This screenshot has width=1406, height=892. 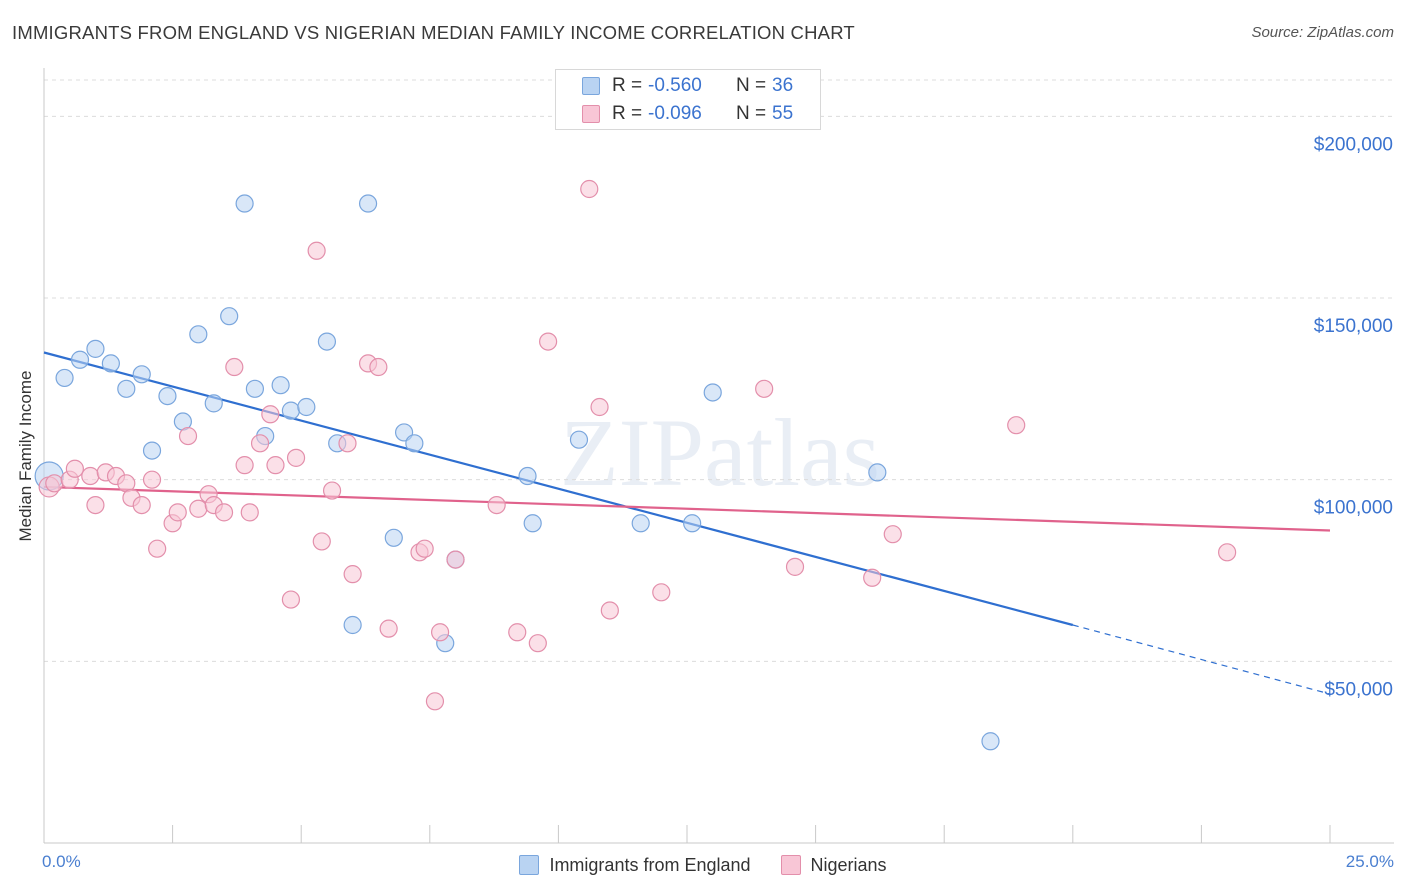 What do you see at coordinates (529, 865) in the screenshot?
I see `england-legend-swatch` at bounding box center [529, 865].